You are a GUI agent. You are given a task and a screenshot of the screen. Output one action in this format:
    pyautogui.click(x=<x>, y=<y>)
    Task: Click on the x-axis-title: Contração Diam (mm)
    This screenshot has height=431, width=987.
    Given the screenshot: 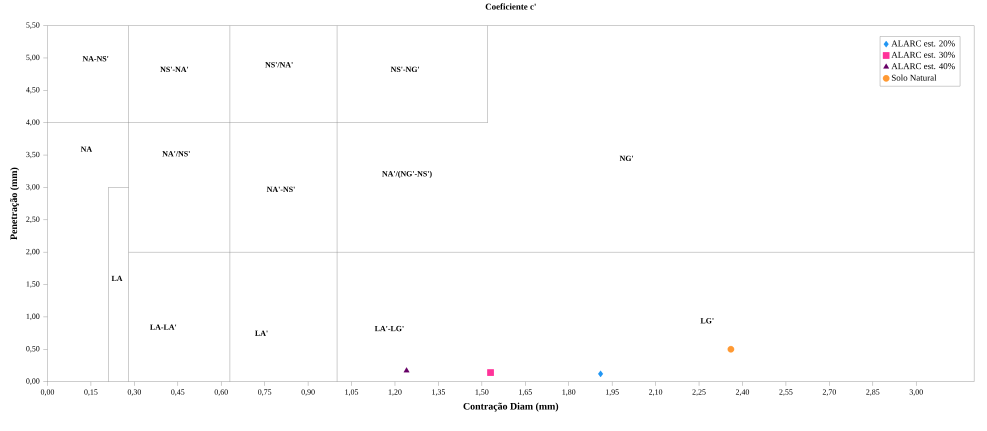 What is the action you would take?
    pyautogui.click(x=511, y=407)
    